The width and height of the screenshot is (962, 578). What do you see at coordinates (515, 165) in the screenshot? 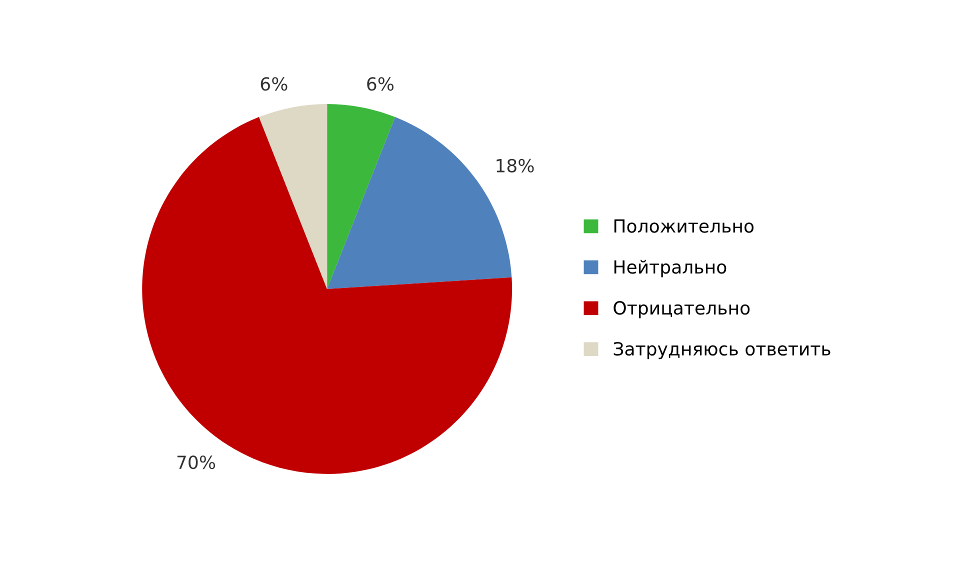
I see `data-label: 18%` at bounding box center [515, 165].